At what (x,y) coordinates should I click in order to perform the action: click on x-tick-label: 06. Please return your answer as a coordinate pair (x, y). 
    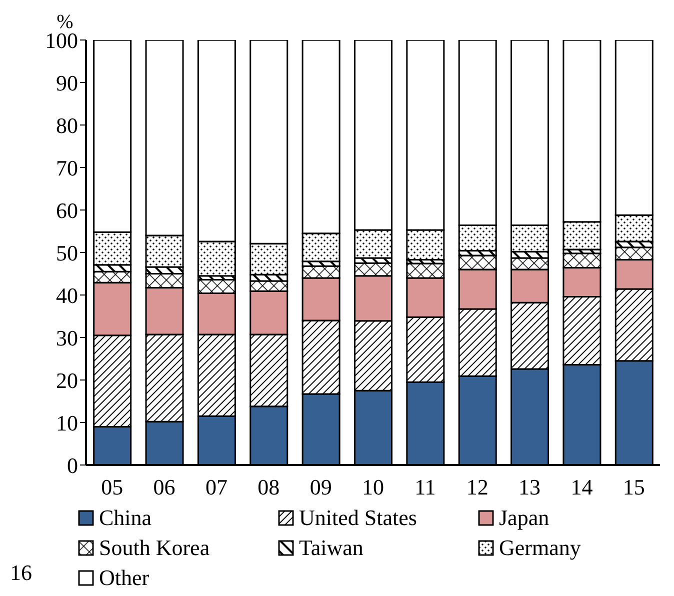
    Looking at the image, I should click on (164, 487).